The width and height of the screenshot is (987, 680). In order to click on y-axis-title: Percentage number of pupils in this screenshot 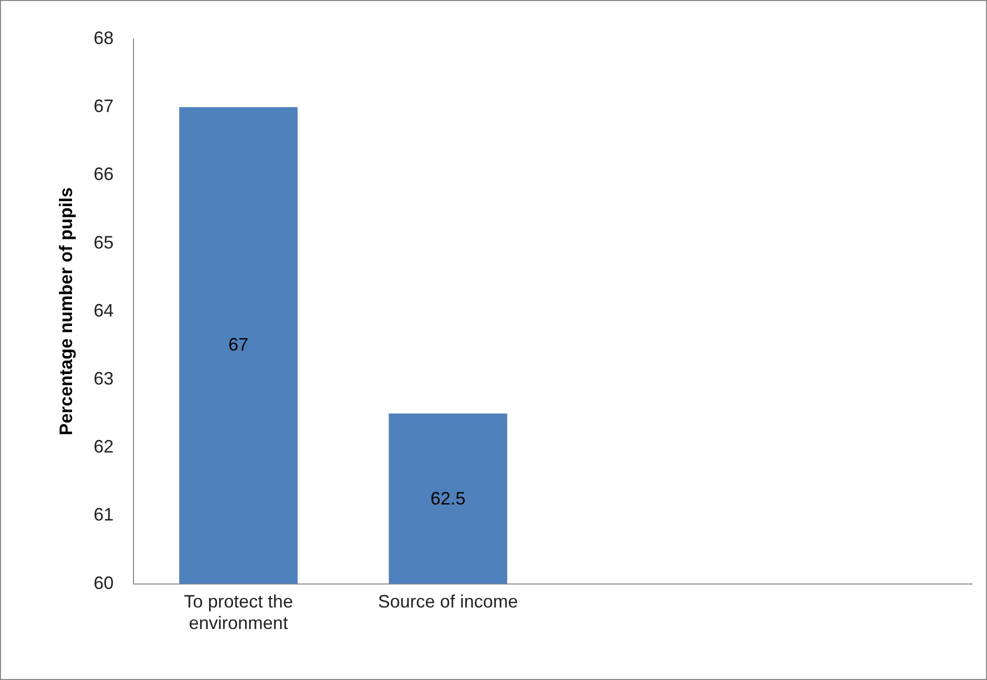, I will do `click(66, 311)`.